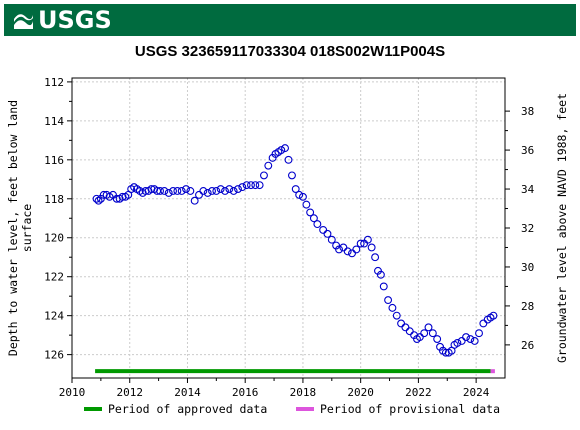 The image size is (580, 430). Describe the element at coordinates (13, 228) in the screenshot. I see `y-axis-label-left-line1: Depth to water level, feet below land` at that location.